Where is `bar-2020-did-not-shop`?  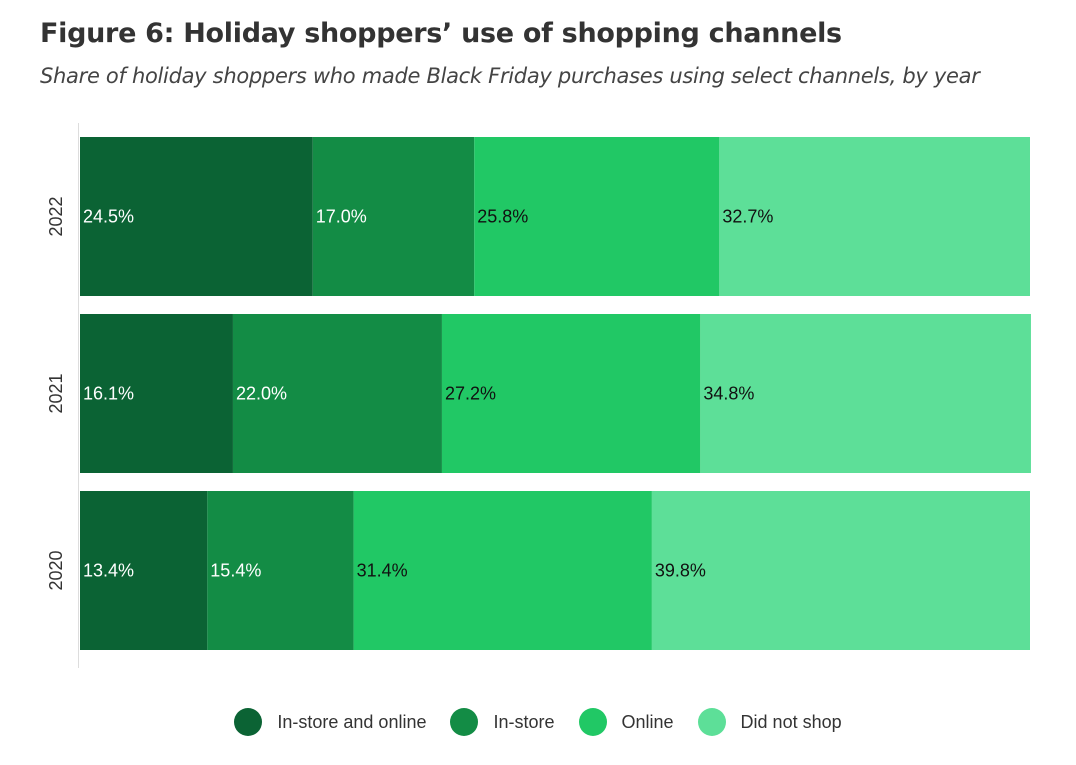 bar-2020-did-not-shop is located at coordinates (840, 570).